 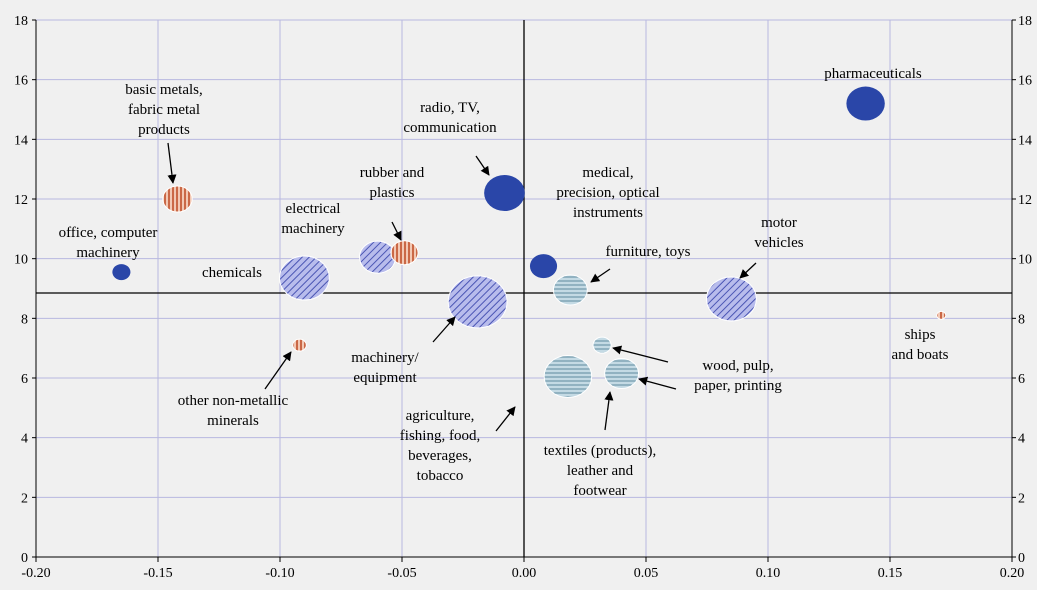 I want to click on arrow-radio, so click(x=482, y=165).